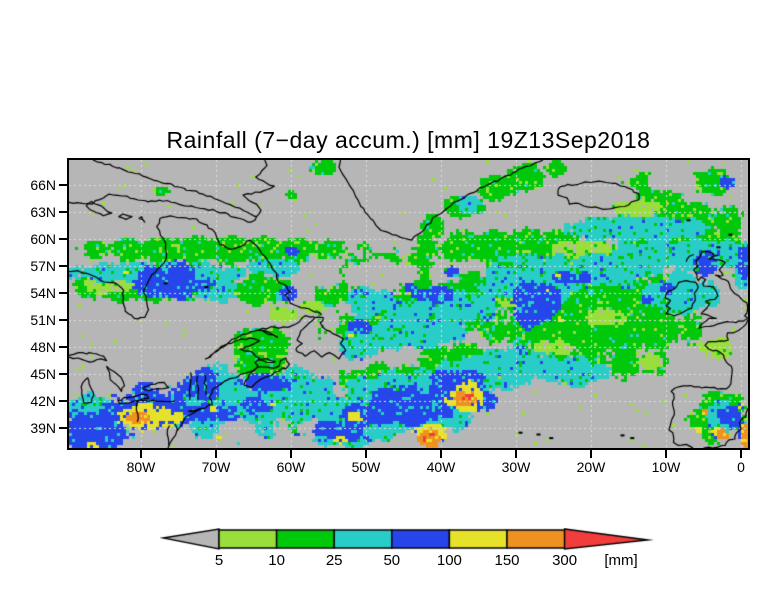  I want to click on colorbar-threshold-label-5: 5, so click(219, 560).